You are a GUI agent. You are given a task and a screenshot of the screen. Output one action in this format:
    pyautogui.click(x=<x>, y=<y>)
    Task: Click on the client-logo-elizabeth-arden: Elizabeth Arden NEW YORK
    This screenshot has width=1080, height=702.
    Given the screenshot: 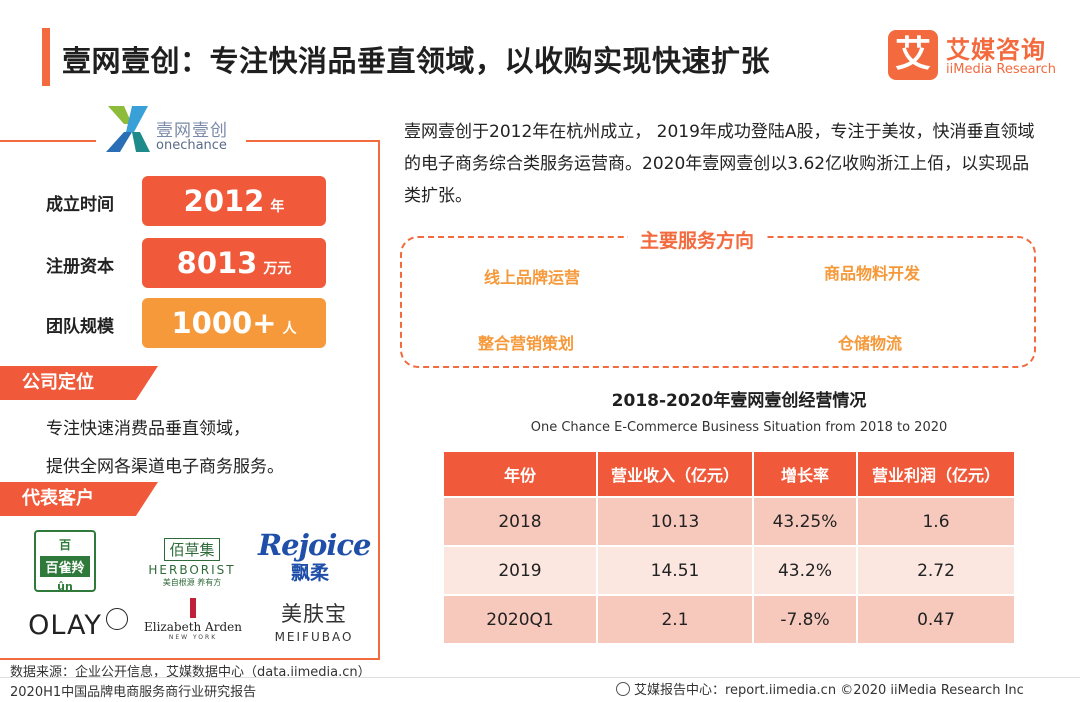 What is the action you would take?
    pyautogui.click(x=193, y=619)
    